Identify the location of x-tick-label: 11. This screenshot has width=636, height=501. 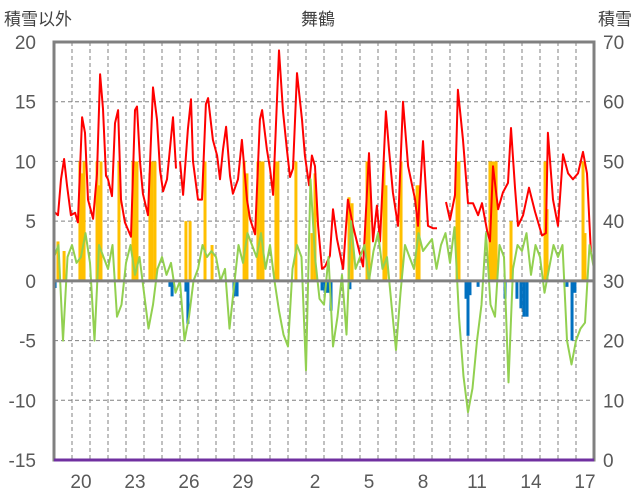
(477, 482).